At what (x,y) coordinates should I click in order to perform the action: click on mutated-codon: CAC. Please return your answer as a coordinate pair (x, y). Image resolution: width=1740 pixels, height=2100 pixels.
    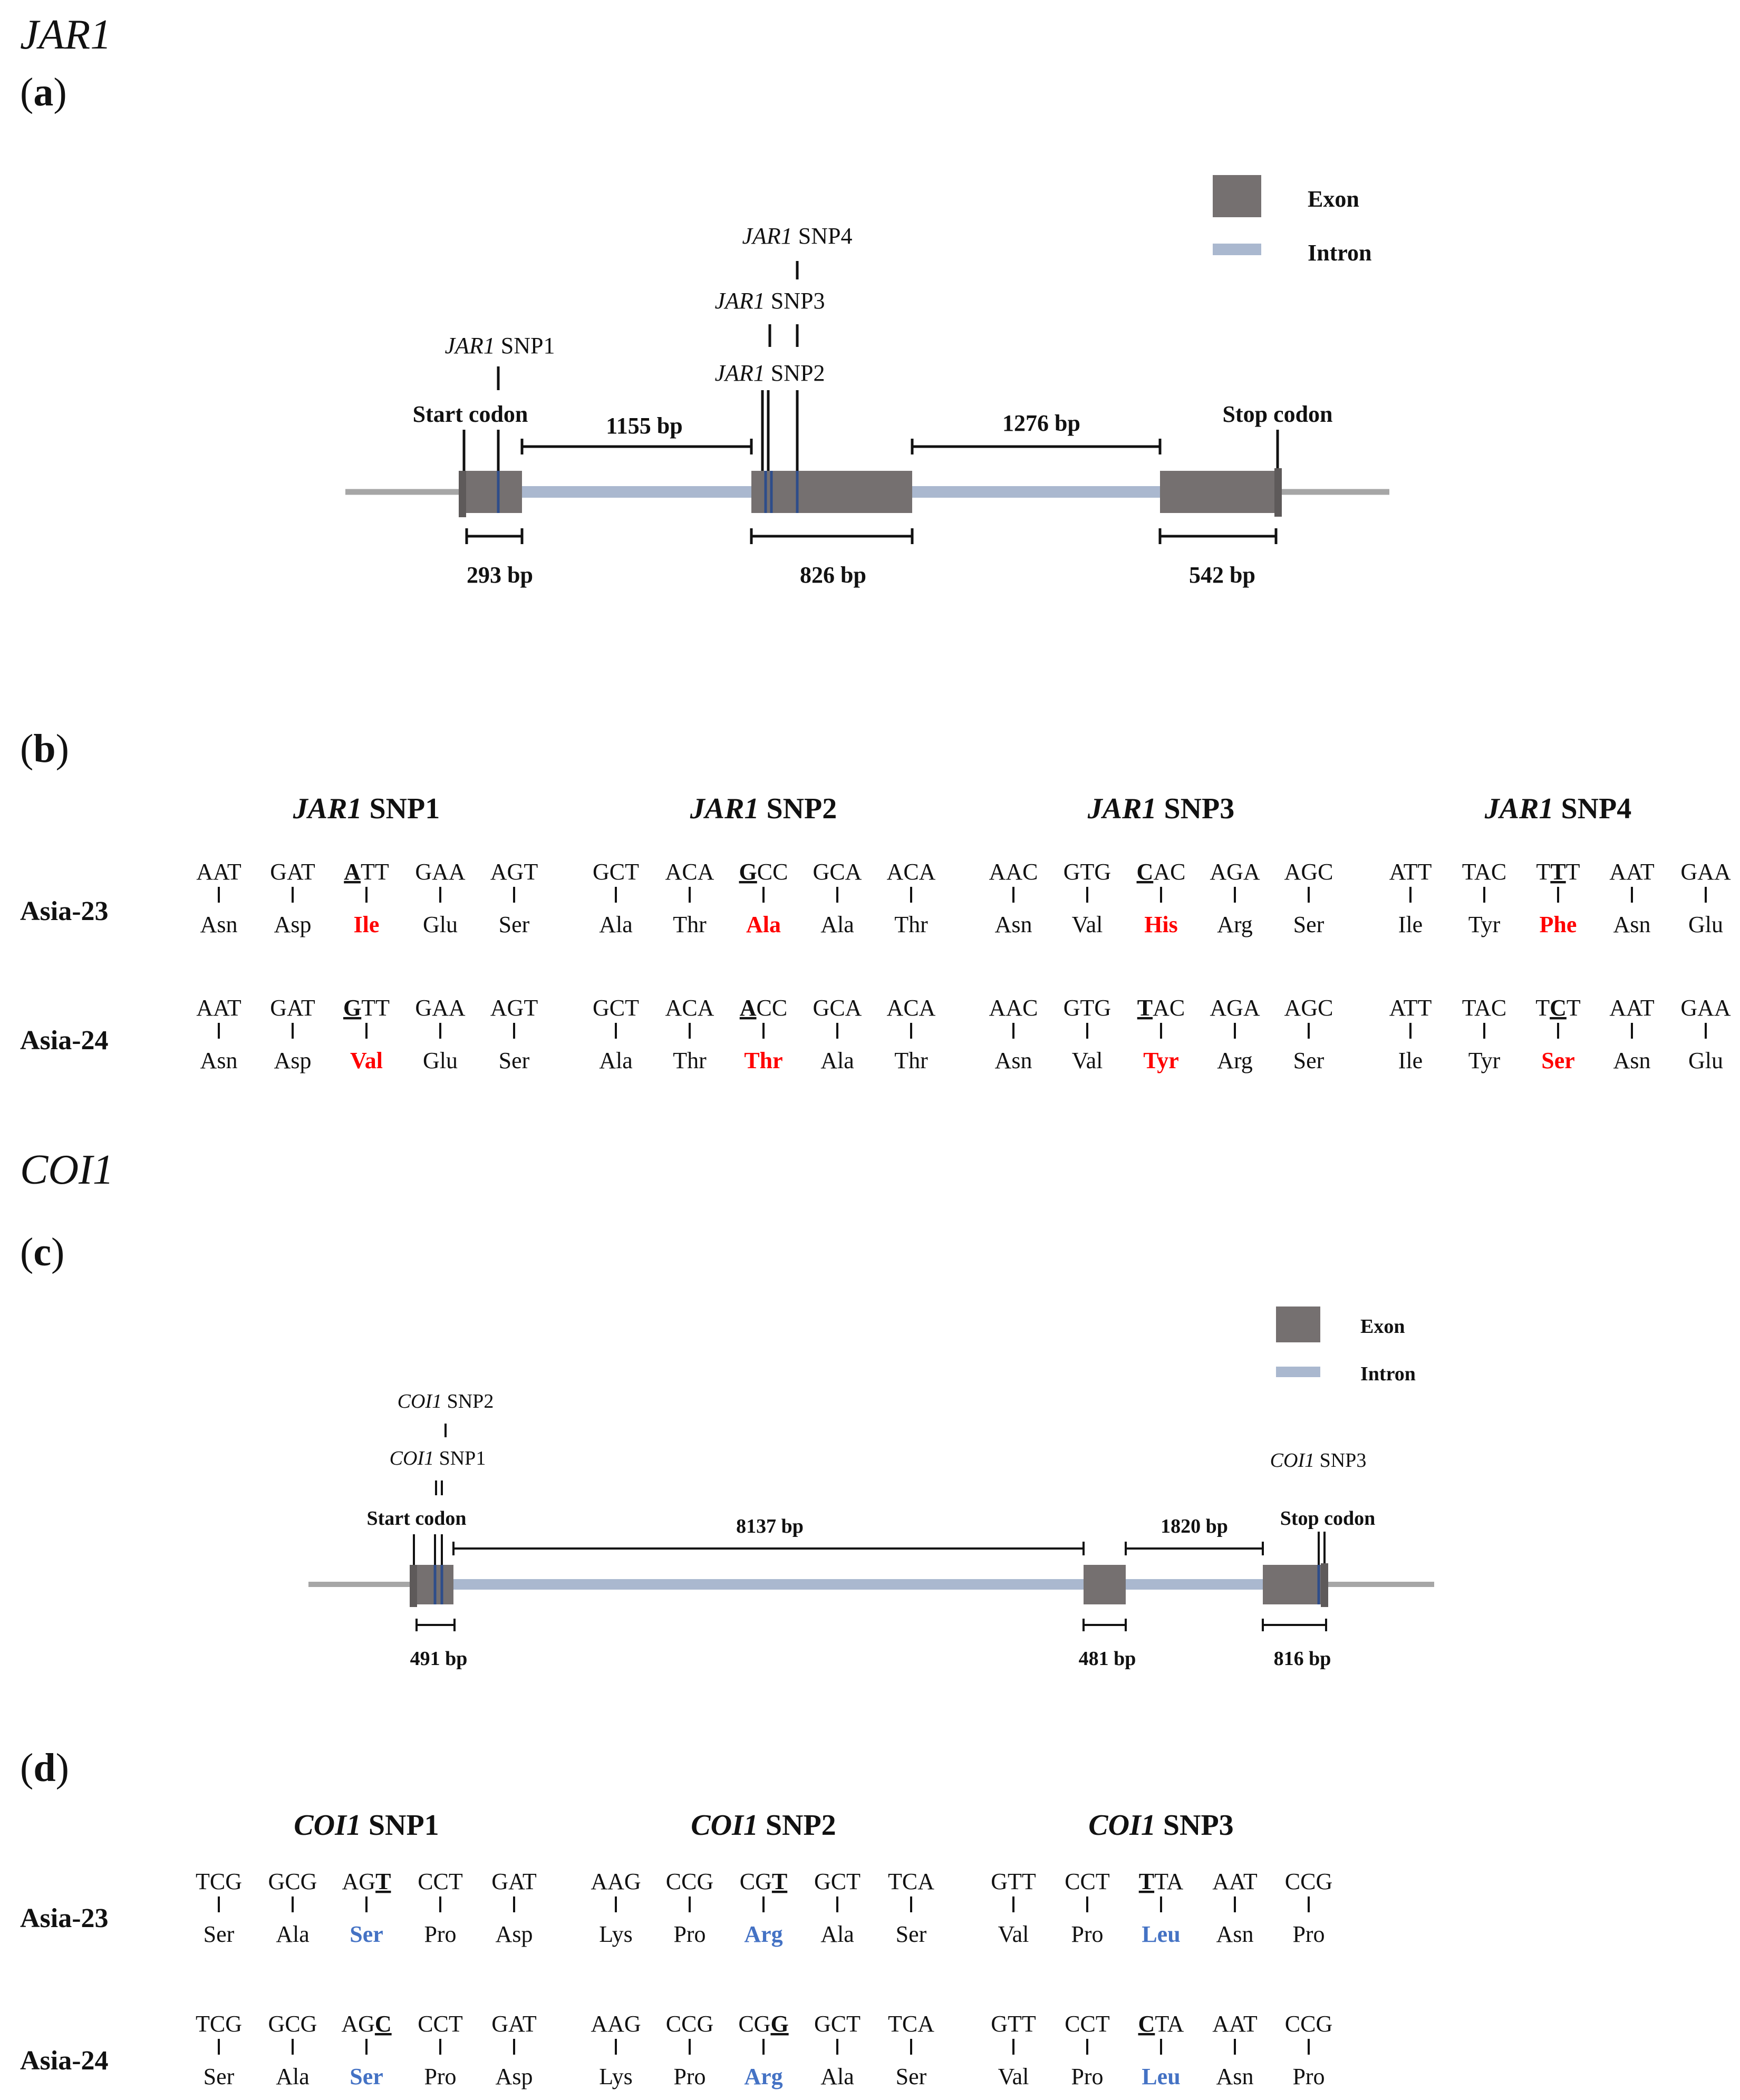
    Looking at the image, I should click on (1161, 872).